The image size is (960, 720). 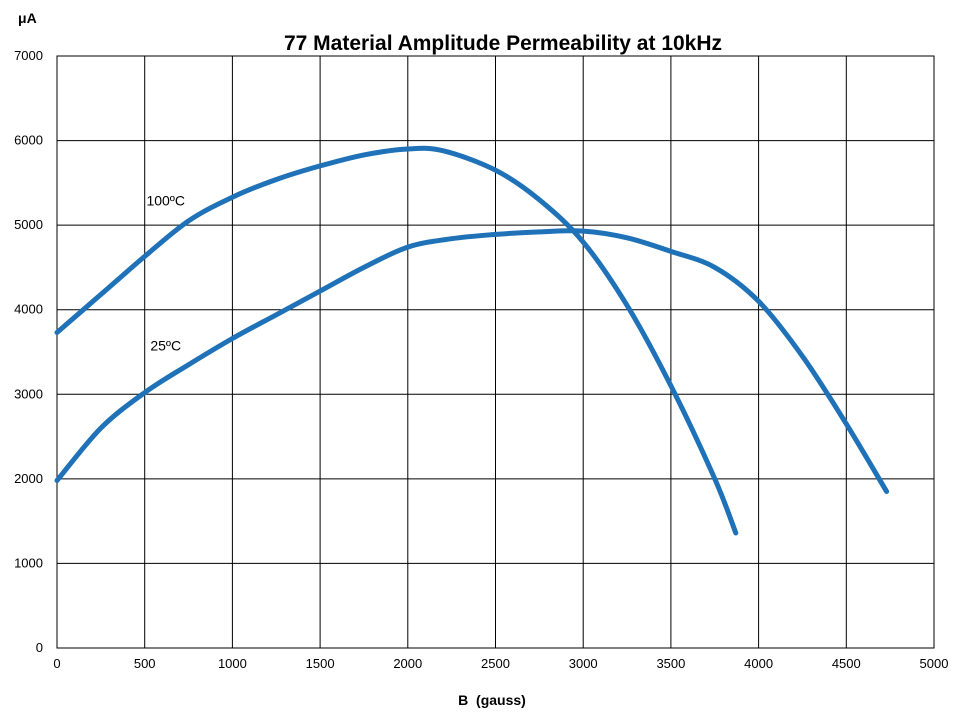 What do you see at coordinates (165, 345) in the screenshot?
I see `series-annotation: 25ºC` at bounding box center [165, 345].